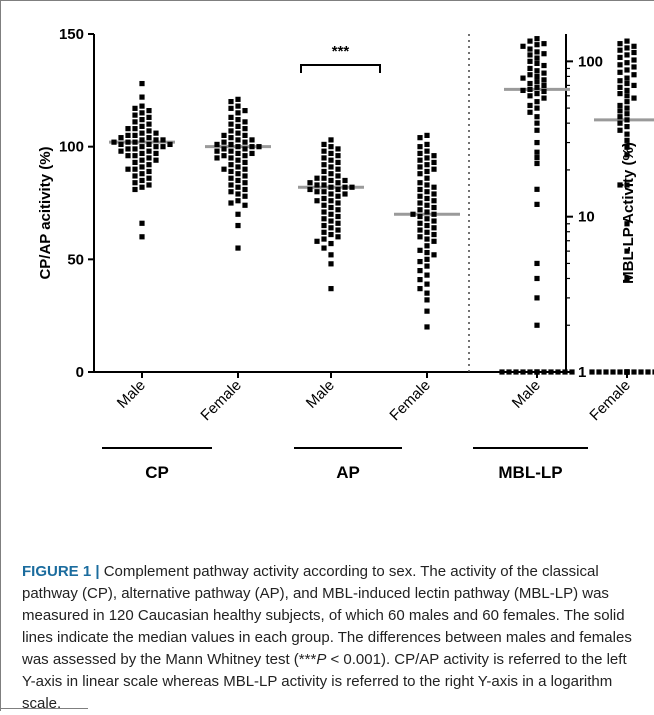  What do you see at coordinates (80, 372) in the screenshot?
I see `left-y-tick-label: 0` at bounding box center [80, 372].